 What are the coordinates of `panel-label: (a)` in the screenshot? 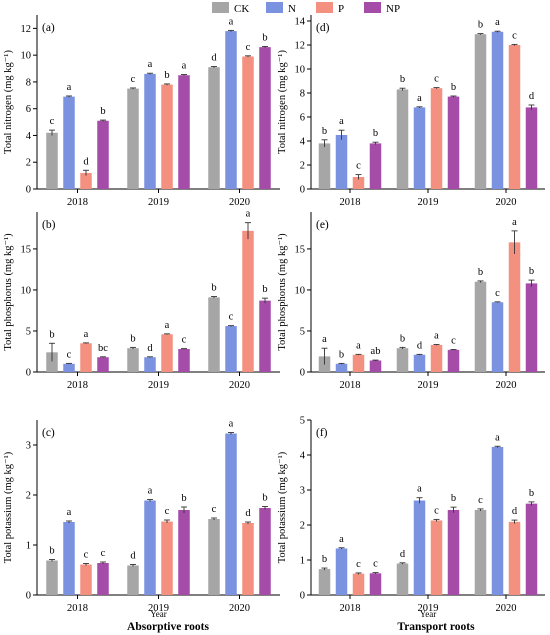 It's located at (48, 28).